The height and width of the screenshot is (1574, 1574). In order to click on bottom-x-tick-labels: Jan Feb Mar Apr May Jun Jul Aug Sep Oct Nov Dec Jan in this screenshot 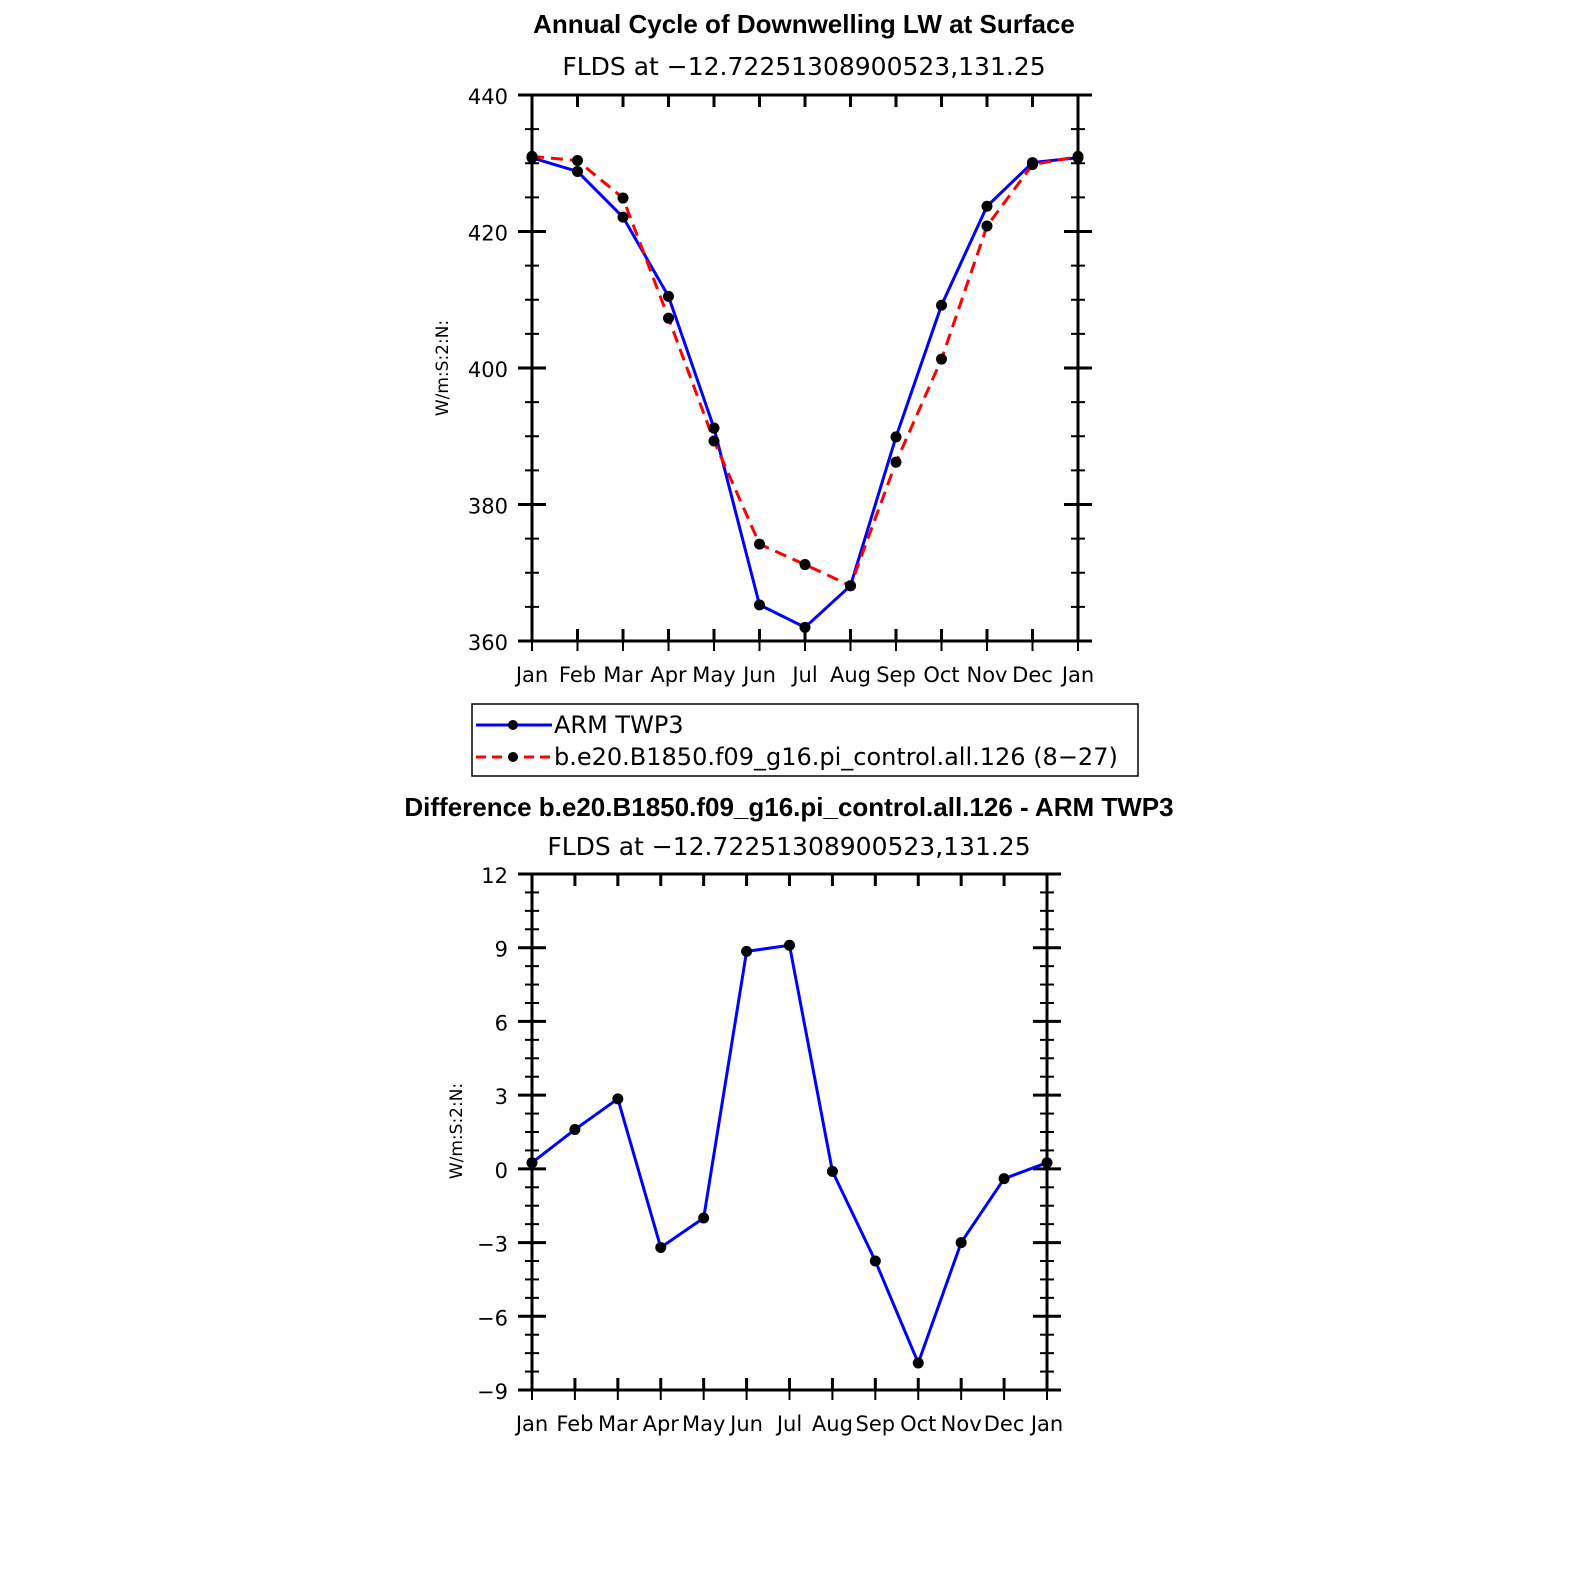, I will do `click(788, 1424)`.